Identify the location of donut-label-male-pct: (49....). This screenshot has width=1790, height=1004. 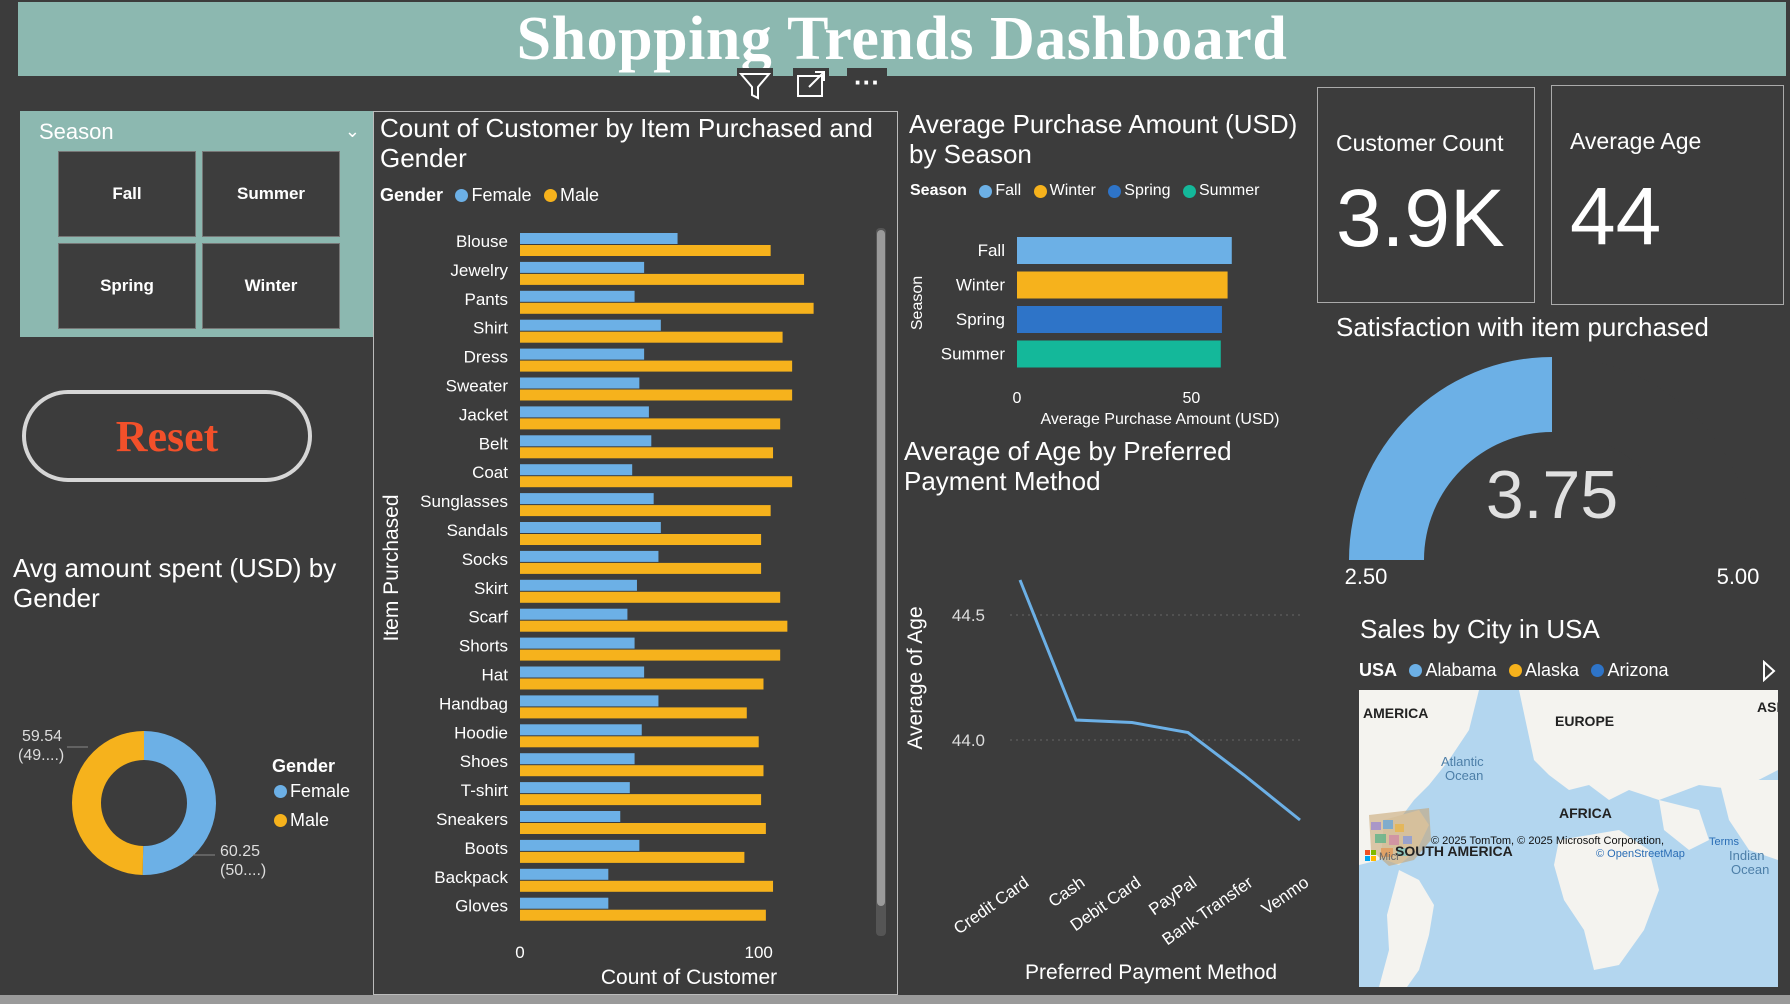
(41, 755).